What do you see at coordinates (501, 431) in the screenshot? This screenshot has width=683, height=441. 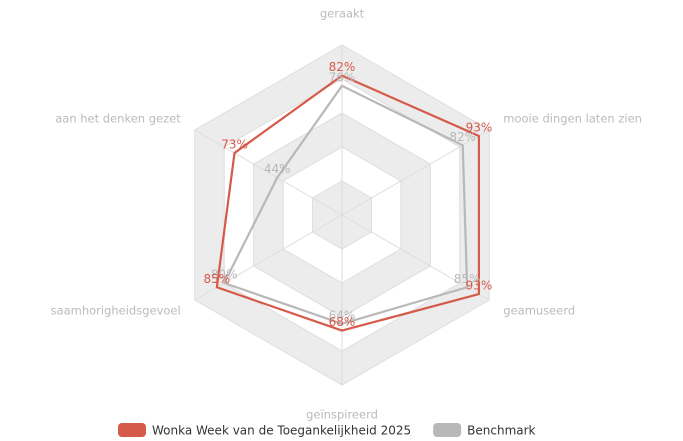 I see `legend-label: Benchmark` at bounding box center [501, 431].